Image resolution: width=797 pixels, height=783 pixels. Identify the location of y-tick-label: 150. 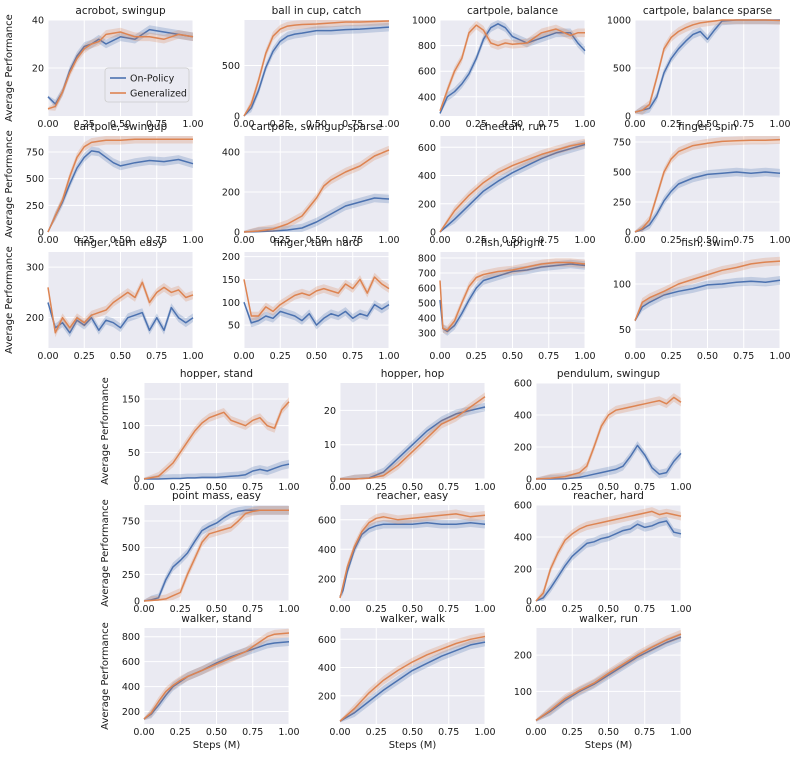
(231, 280).